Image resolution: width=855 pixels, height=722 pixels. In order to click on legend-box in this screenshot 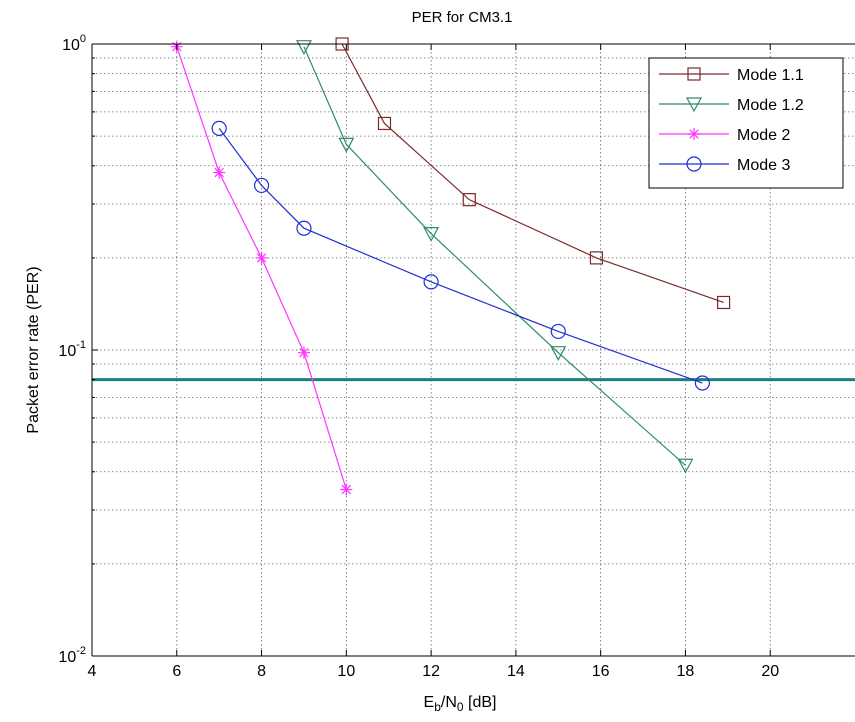, I will do `click(746, 123)`.